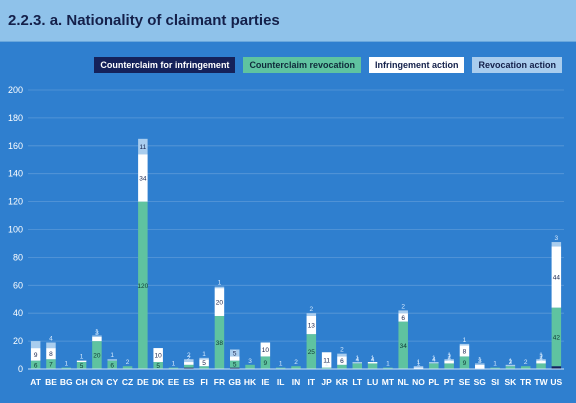 The height and width of the screenshot is (403, 576). Describe the element at coordinates (15, 230) in the screenshot. I see `y-tick-label: 100` at that location.